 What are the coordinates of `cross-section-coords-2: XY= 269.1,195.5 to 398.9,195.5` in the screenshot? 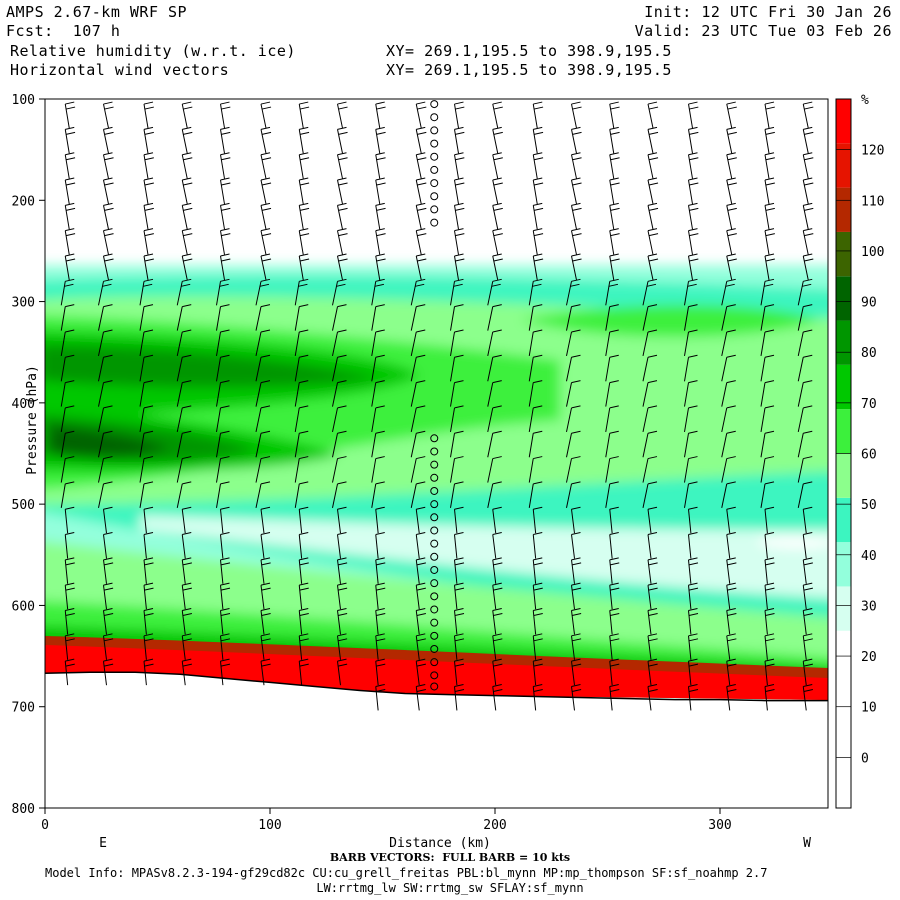 It's located at (529, 70).